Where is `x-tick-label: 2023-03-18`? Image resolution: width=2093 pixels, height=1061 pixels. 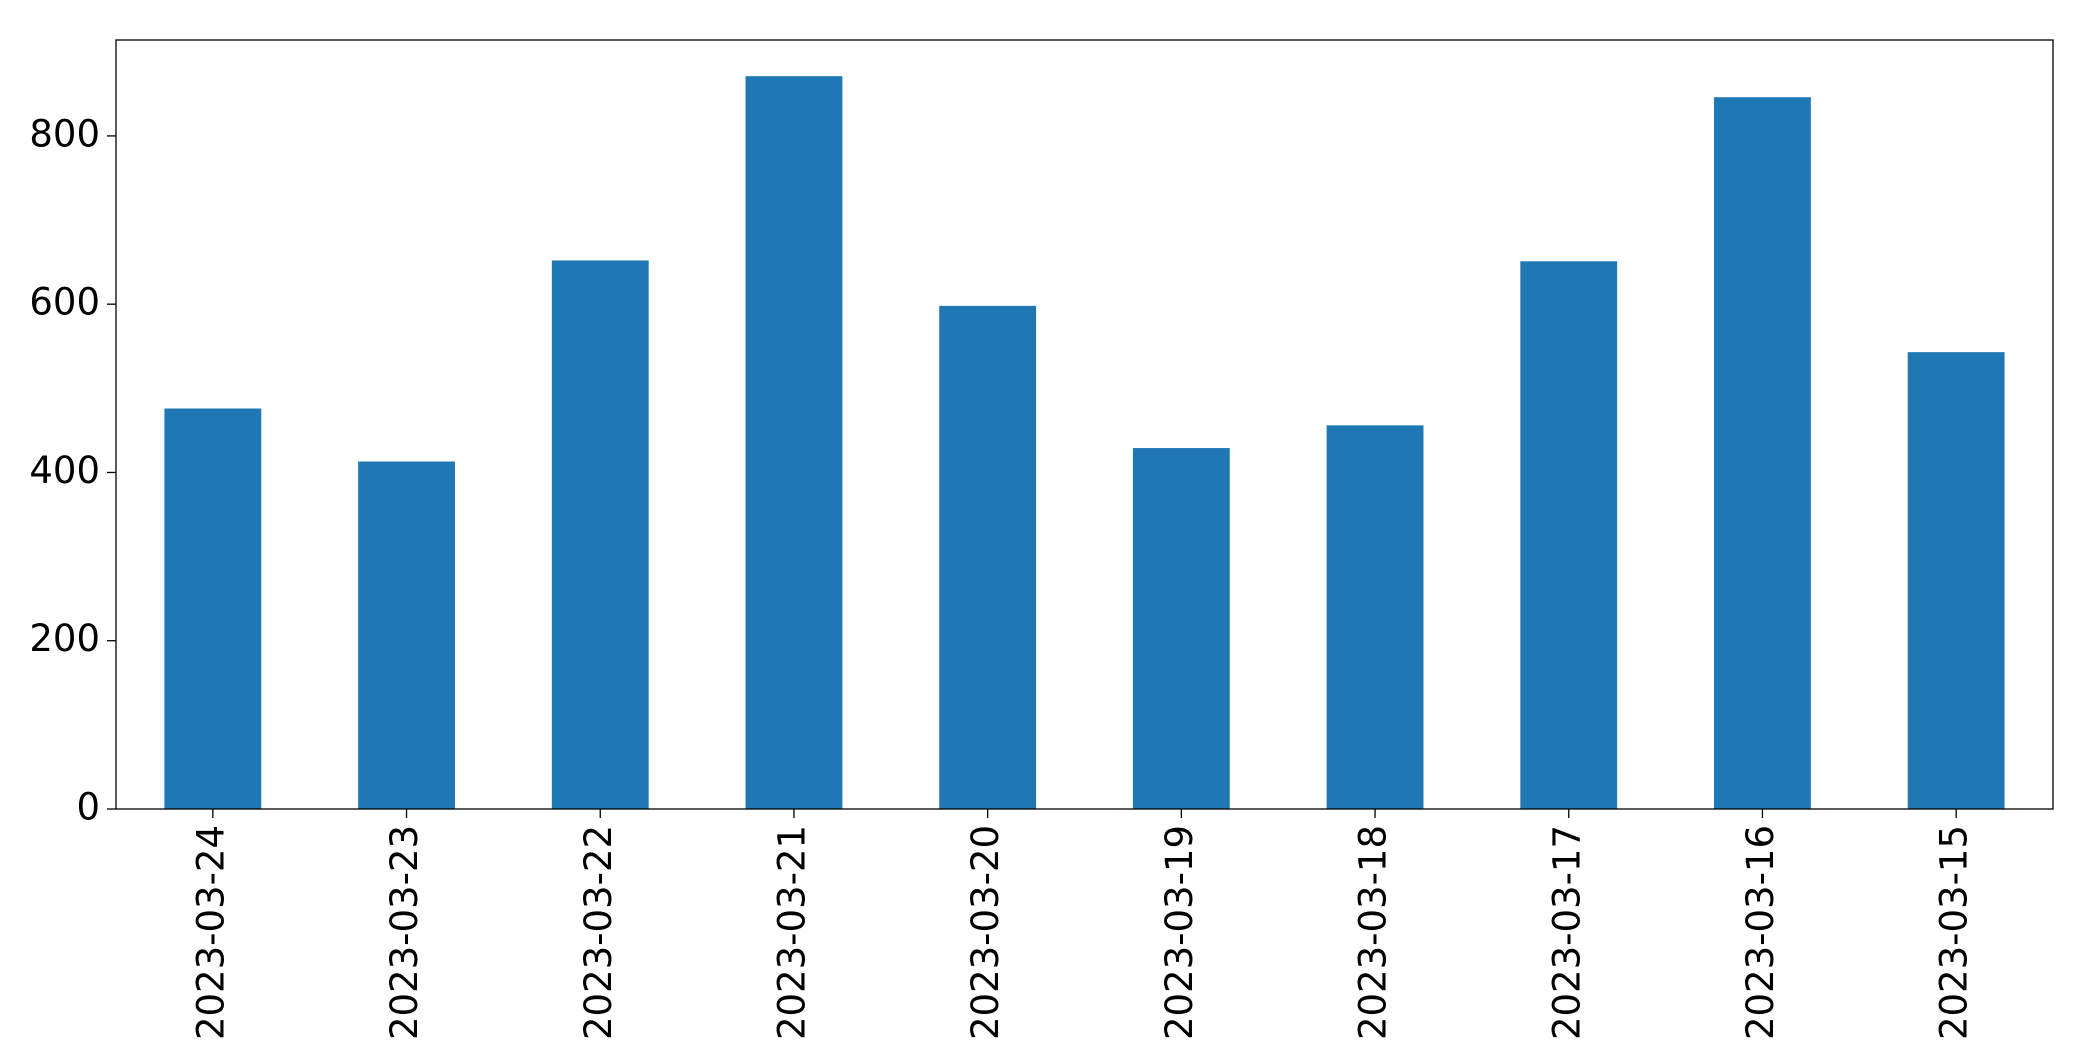 x-tick-label: 2023-03-18 is located at coordinates (1373, 932).